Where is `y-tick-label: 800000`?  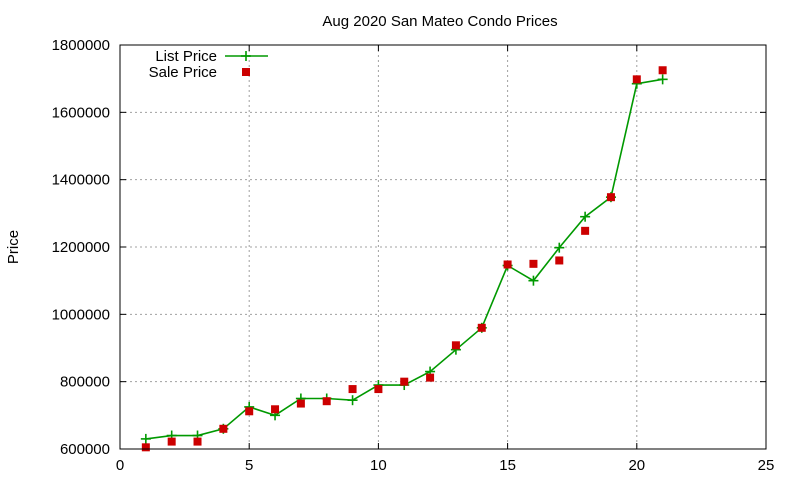
y-tick-label: 800000 is located at coordinates (85, 382).